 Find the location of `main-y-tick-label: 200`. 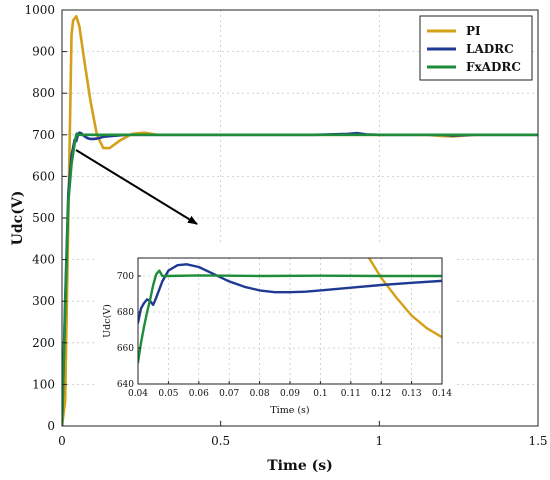

main-y-tick-label: 200 is located at coordinates (43, 343).